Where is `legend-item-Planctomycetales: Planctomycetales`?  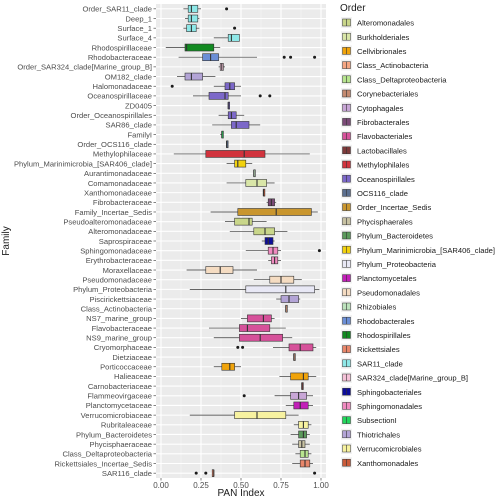
legend-item-Planctomycetales: Planctomycetales is located at coordinates (379, 278).